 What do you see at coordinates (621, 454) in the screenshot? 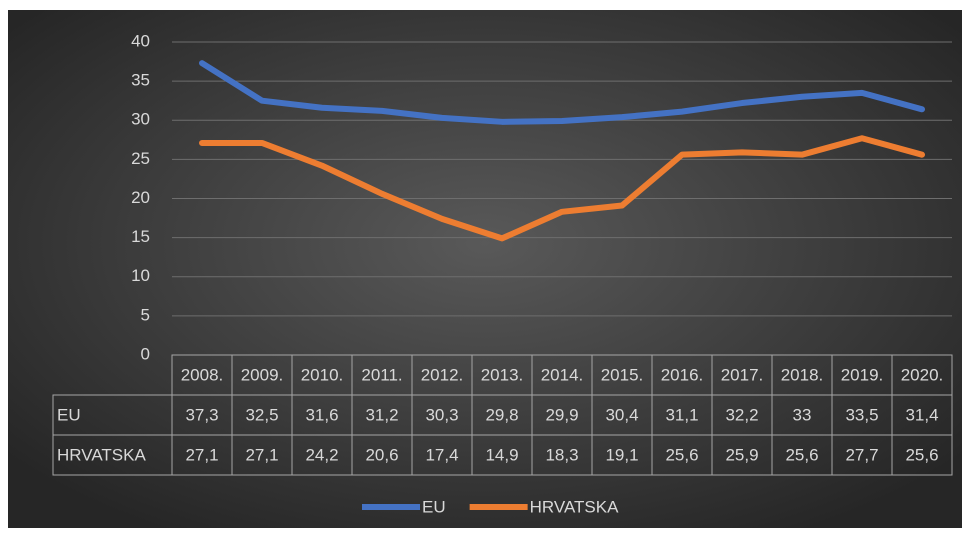
I see `table-value: 19,1` at bounding box center [621, 454].